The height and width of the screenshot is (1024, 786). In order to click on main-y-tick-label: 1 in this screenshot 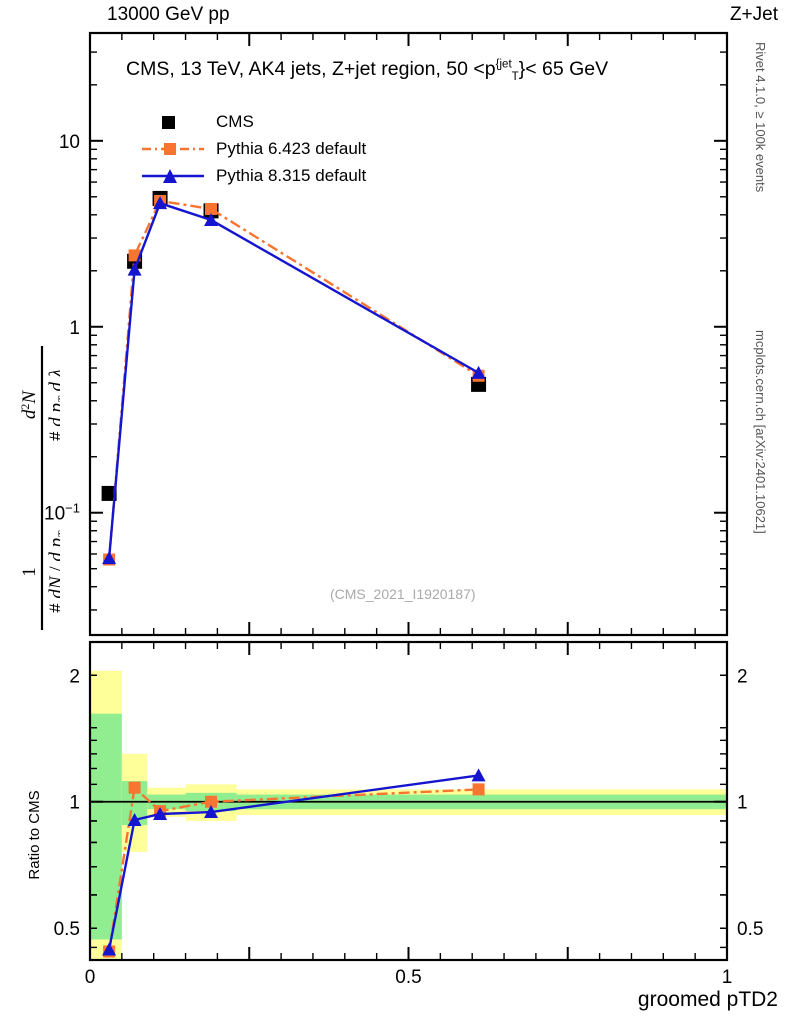, I will do `click(74, 328)`.